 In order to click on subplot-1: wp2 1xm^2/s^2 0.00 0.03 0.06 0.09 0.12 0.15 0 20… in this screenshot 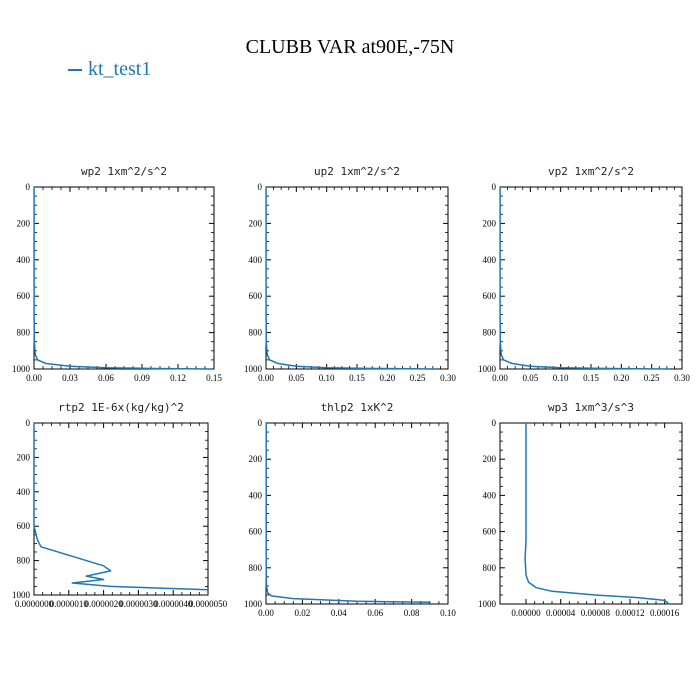, I will do `click(117, 274)`.